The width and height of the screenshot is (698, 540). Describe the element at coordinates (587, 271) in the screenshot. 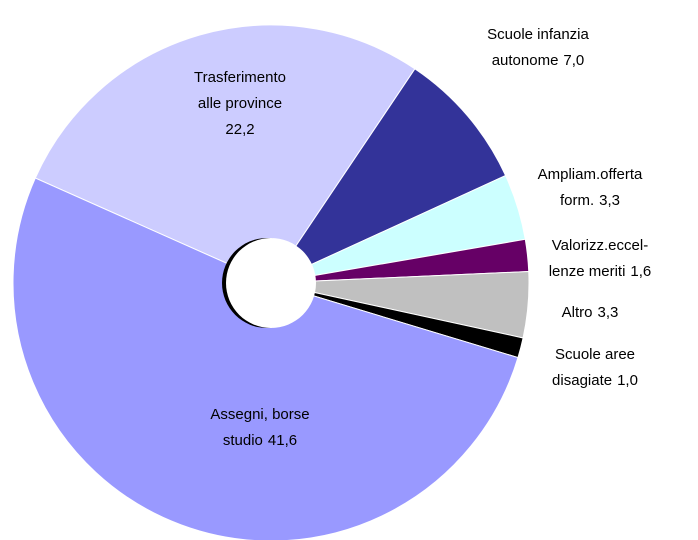

I see `label-line: lenze meriti` at that location.